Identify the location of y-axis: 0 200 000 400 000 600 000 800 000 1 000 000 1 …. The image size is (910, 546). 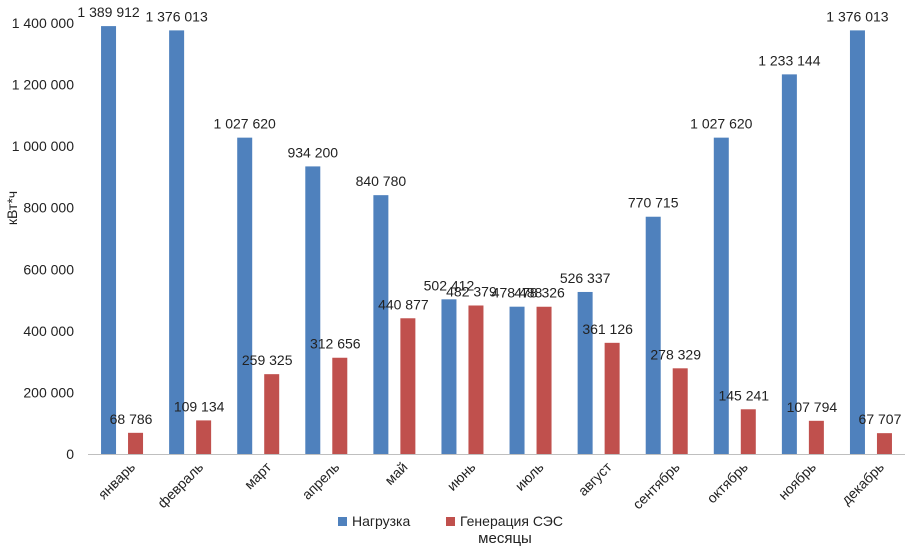
(43, 238).